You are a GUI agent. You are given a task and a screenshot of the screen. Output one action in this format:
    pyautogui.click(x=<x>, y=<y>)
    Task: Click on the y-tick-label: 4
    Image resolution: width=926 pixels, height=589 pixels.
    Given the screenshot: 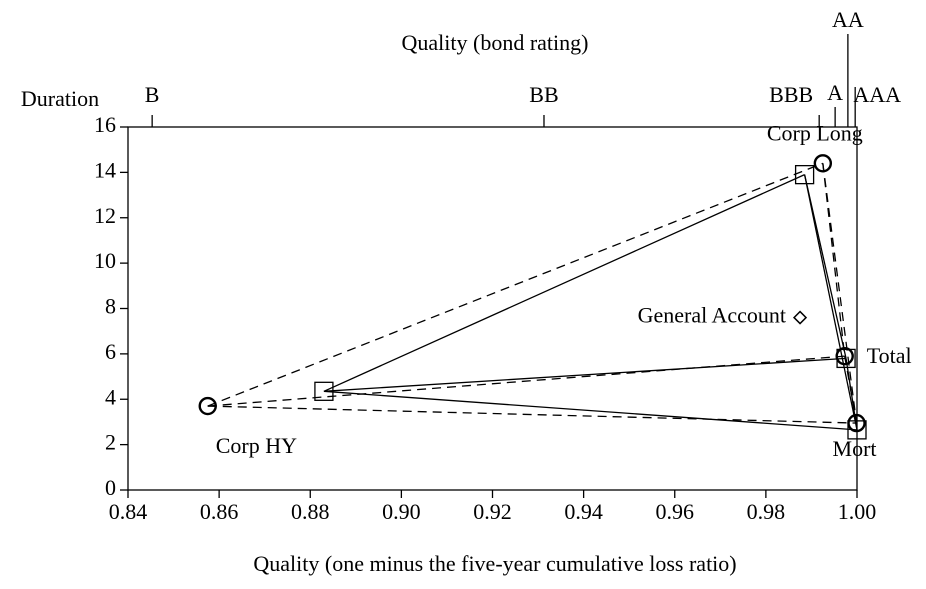 What is the action you would take?
    pyautogui.click(x=110, y=396)
    